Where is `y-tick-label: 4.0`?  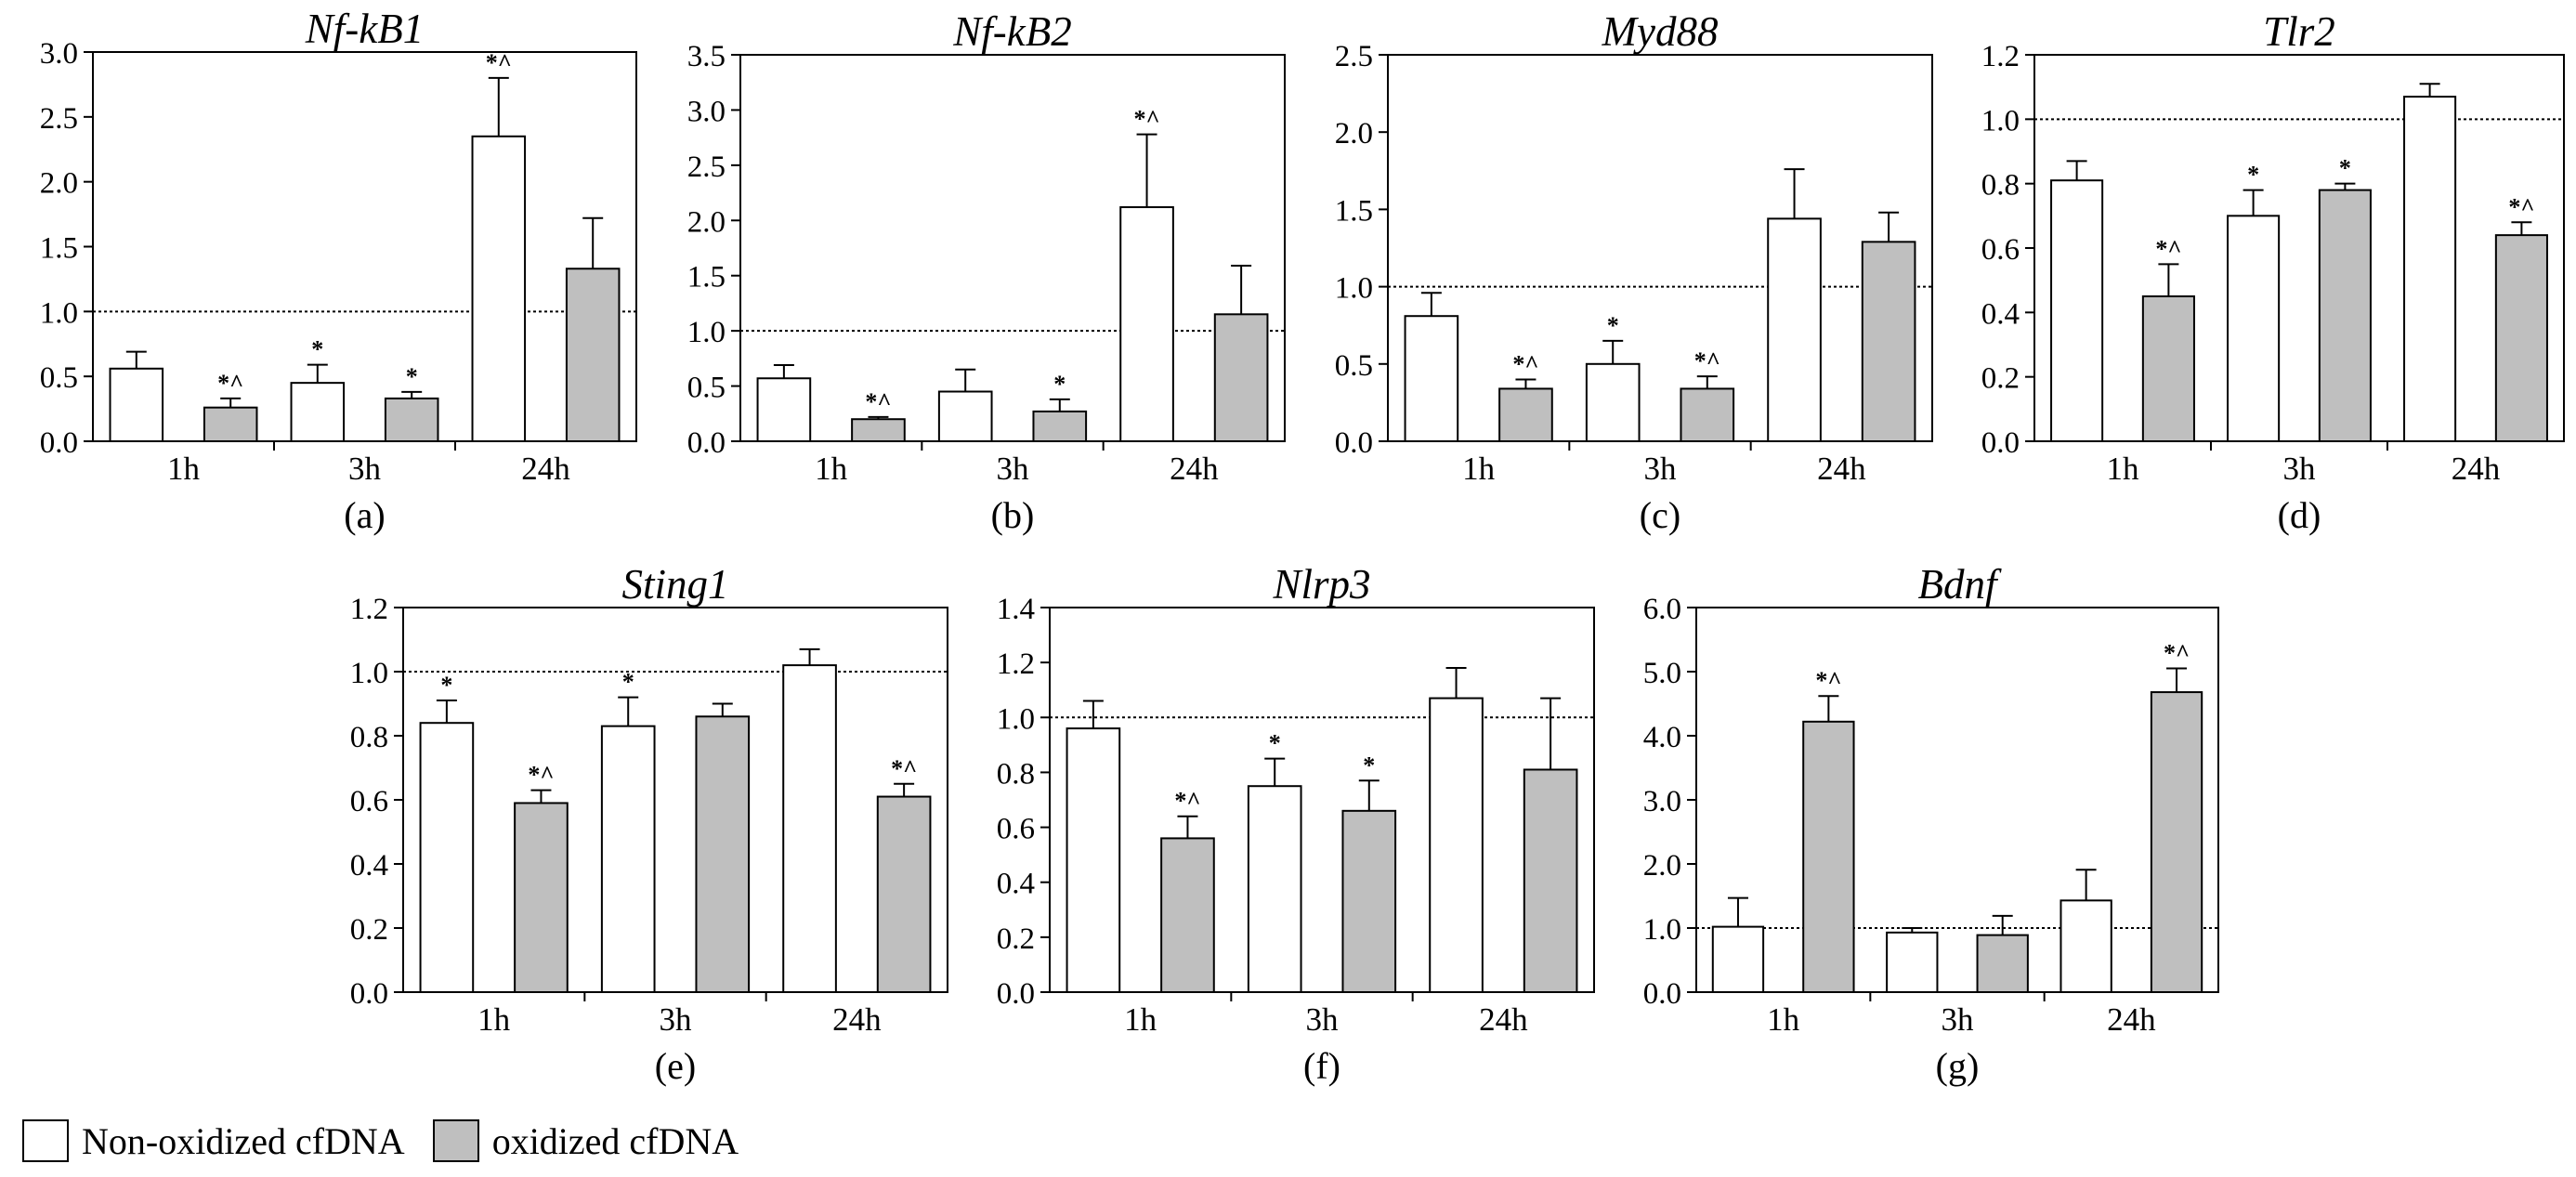
y-tick-label: 4.0 is located at coordinates (1662, 738).